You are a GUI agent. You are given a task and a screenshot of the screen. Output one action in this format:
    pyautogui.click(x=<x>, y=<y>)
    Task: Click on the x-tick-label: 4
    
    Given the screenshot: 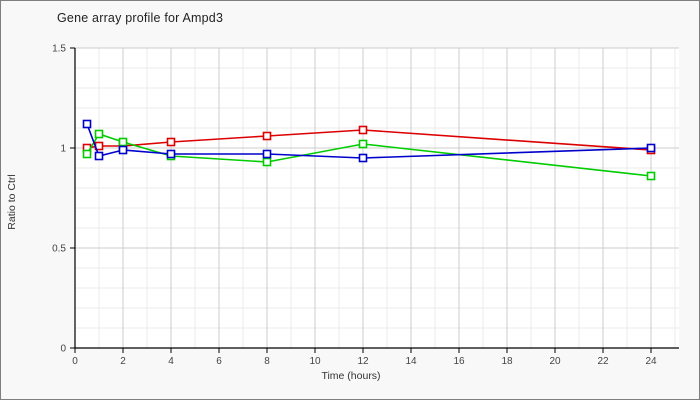 What is the action you would take?
    pyautogui.click(x=171, y=361)
    